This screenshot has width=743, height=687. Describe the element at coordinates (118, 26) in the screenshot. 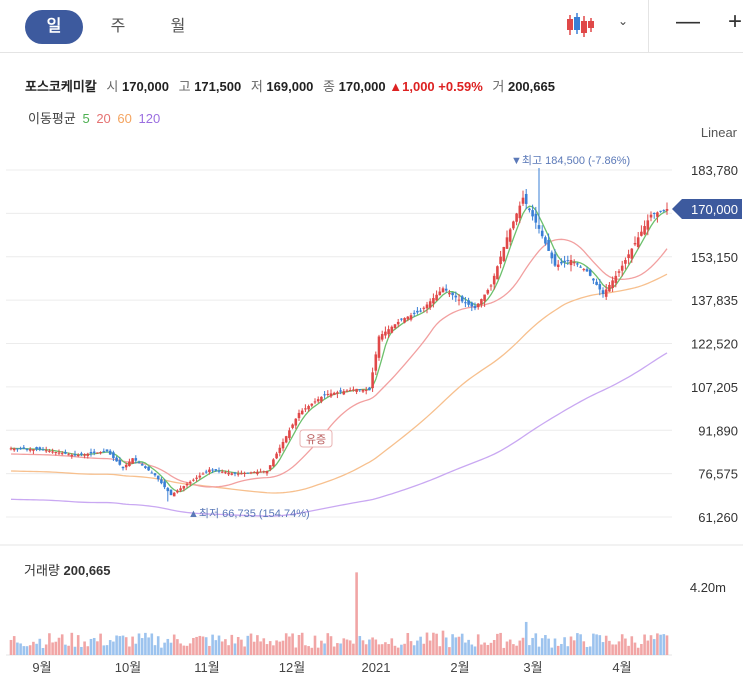

I see `tab-weekly: 주` at that location.